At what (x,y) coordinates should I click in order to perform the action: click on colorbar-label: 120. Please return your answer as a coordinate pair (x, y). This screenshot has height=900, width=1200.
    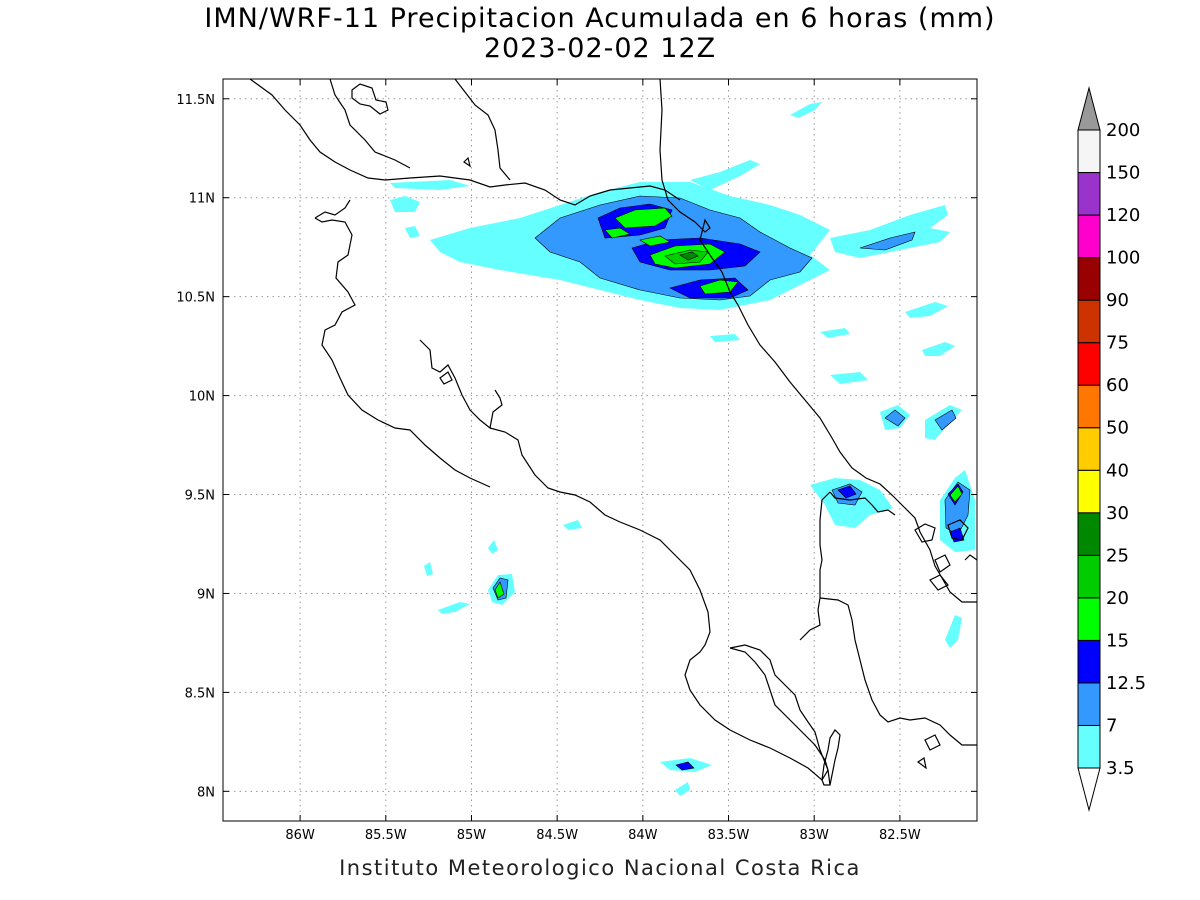
    Looking at the image, I should click on (1123, 215).